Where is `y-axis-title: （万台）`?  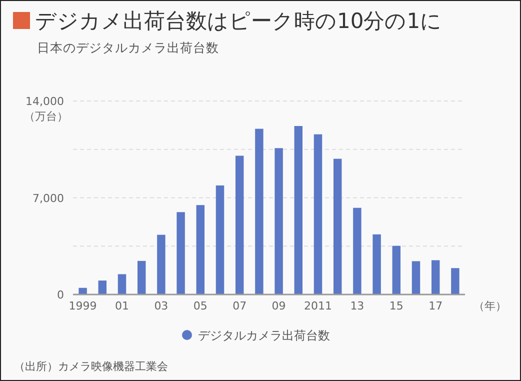
y-axis-title: （万台） is located at coordinates (46, 116).